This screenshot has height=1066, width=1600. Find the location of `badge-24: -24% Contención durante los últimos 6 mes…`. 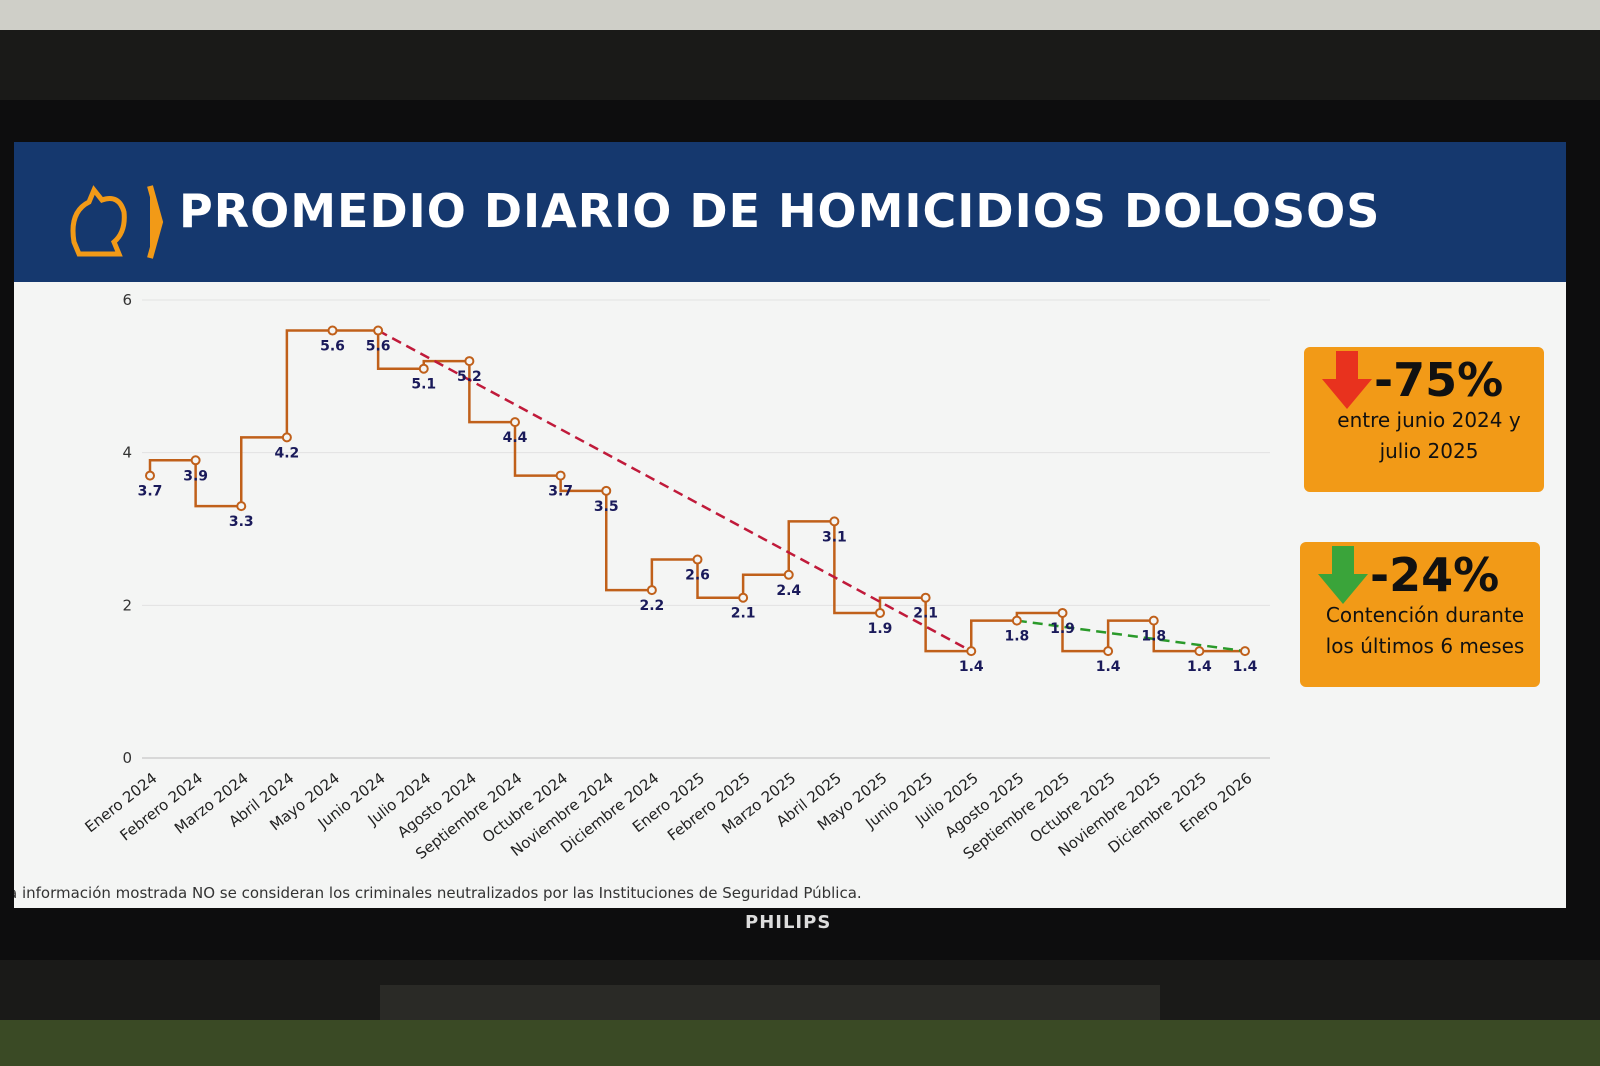

badge-24: -24% Contención durante los últimos 6 mes… is located at coordinates (1420, 614).